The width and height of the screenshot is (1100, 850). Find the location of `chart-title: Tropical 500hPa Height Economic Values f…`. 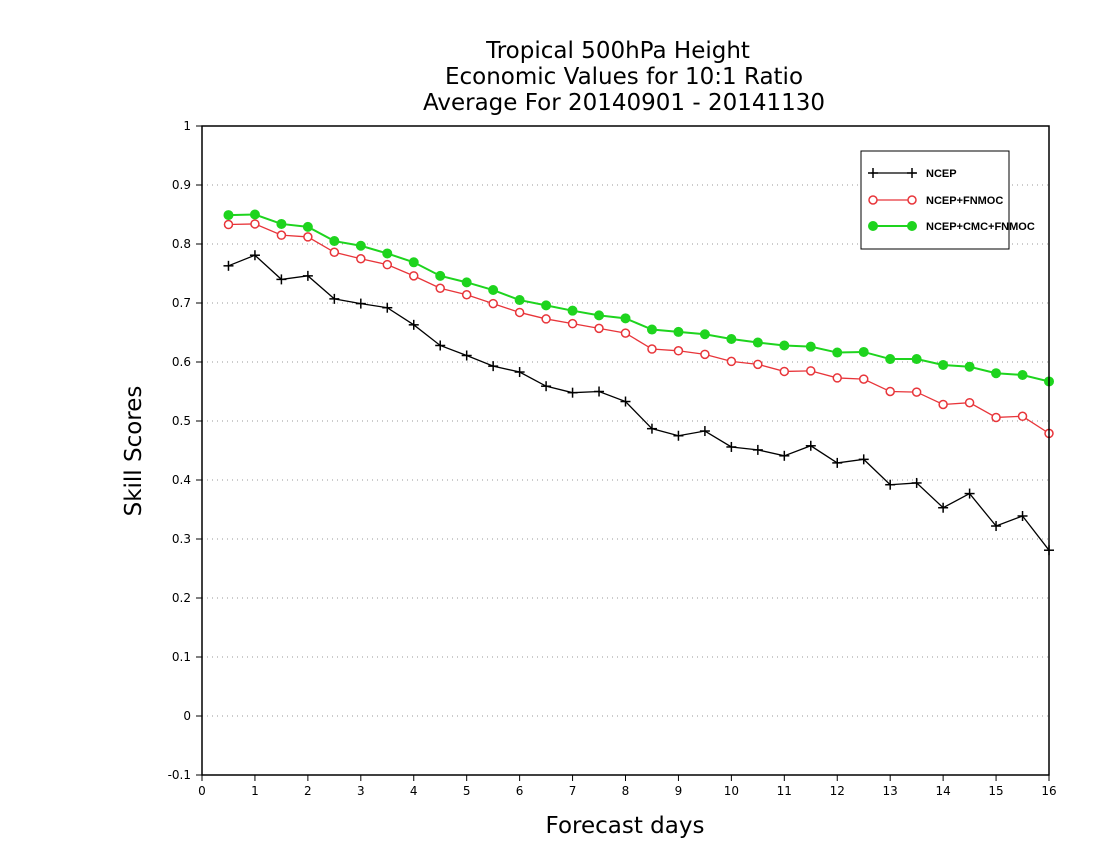

chart-title: Tropical 500hPa Height Economic Values f… is located at coordinates (624, 77).